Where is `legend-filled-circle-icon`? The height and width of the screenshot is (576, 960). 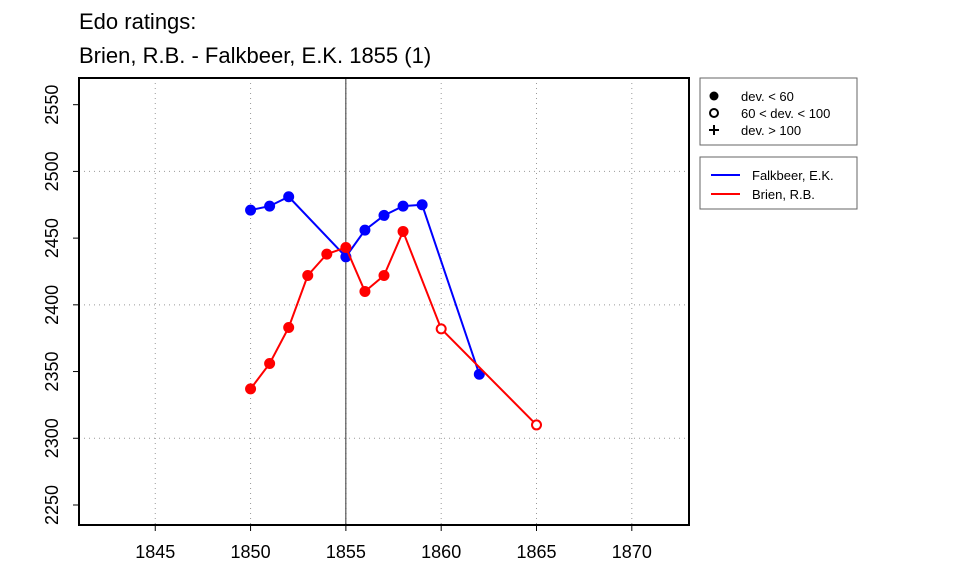 legend-filled-circle-icon is located at coordinates (714, 96).